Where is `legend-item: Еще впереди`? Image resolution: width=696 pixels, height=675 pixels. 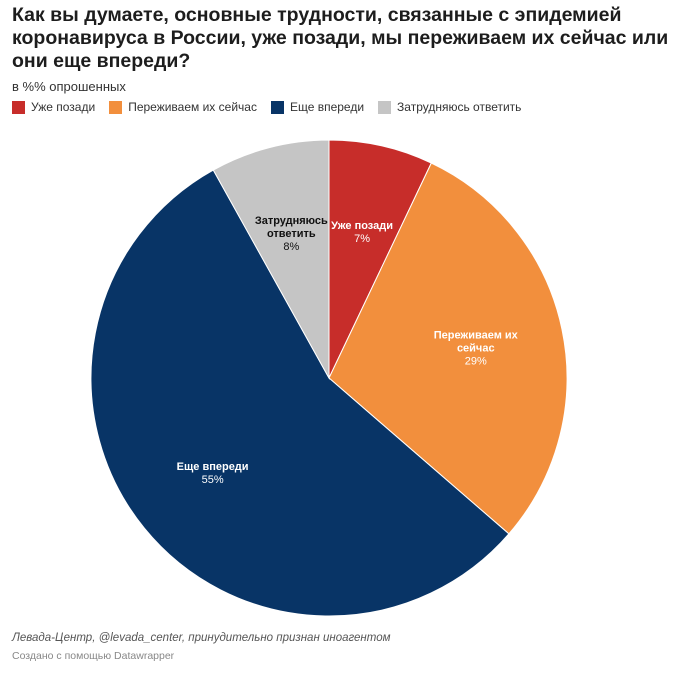 legend-item: Еще впереди is located at coordinates (317, 107).